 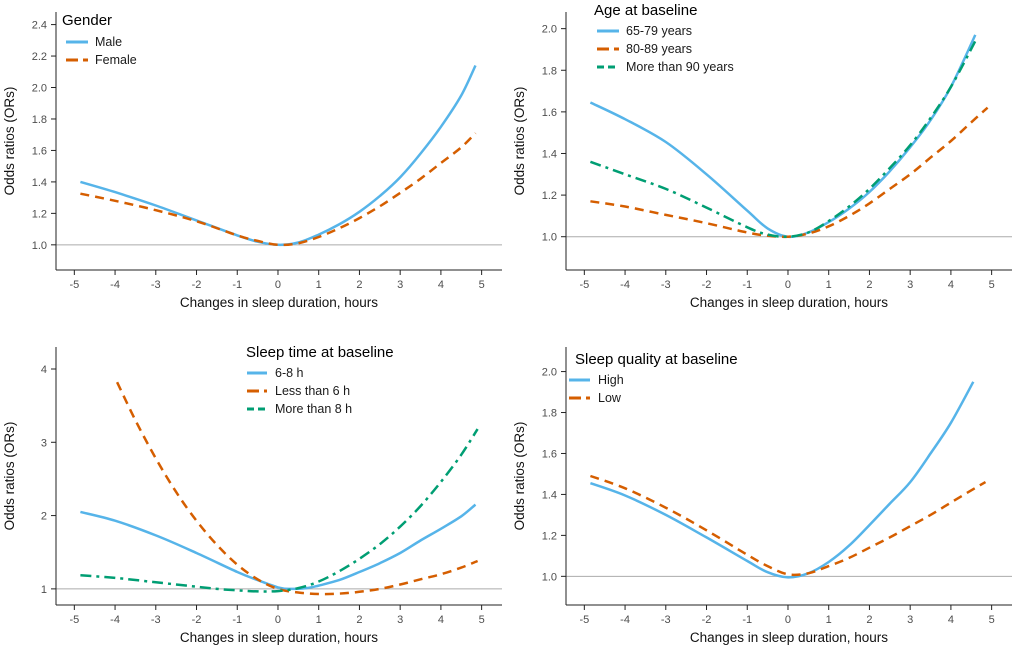 I want to click on legend-item: 6-8 h, so click(x=275, y=373).